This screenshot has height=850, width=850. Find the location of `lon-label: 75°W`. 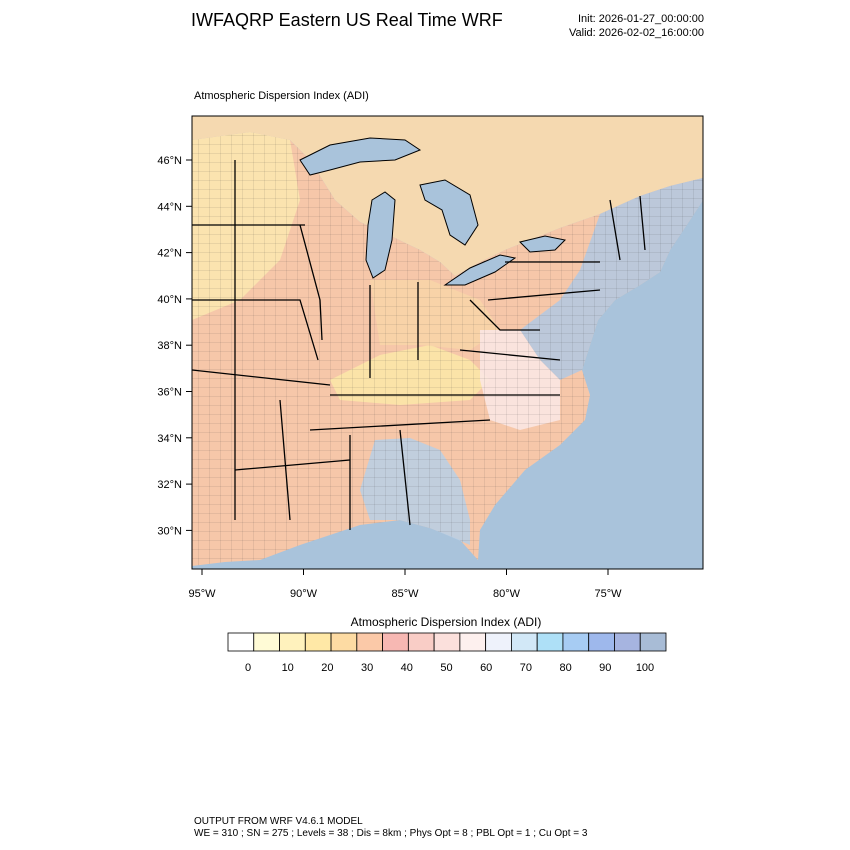

lon-label: 75°W is located at coordinates (608, 594).